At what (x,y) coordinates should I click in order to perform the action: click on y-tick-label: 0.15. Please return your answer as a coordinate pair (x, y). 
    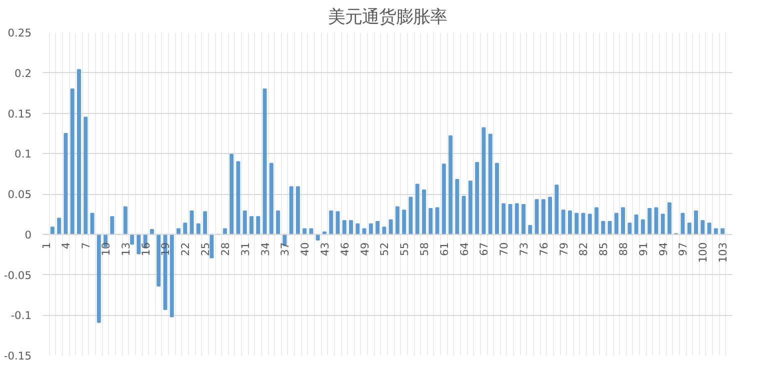
    Looking at the image, I should click on (20, 113).